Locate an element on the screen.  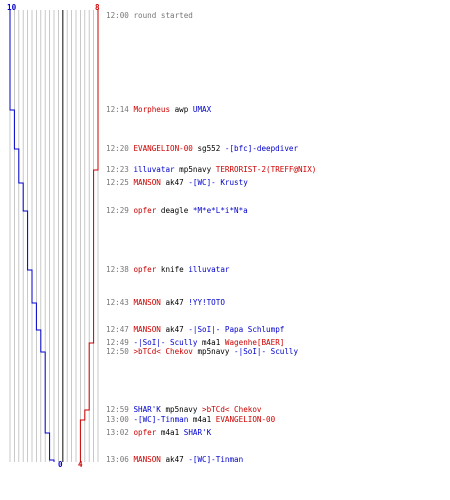
event-time: 12:29 is located at coordinates (117, 210).